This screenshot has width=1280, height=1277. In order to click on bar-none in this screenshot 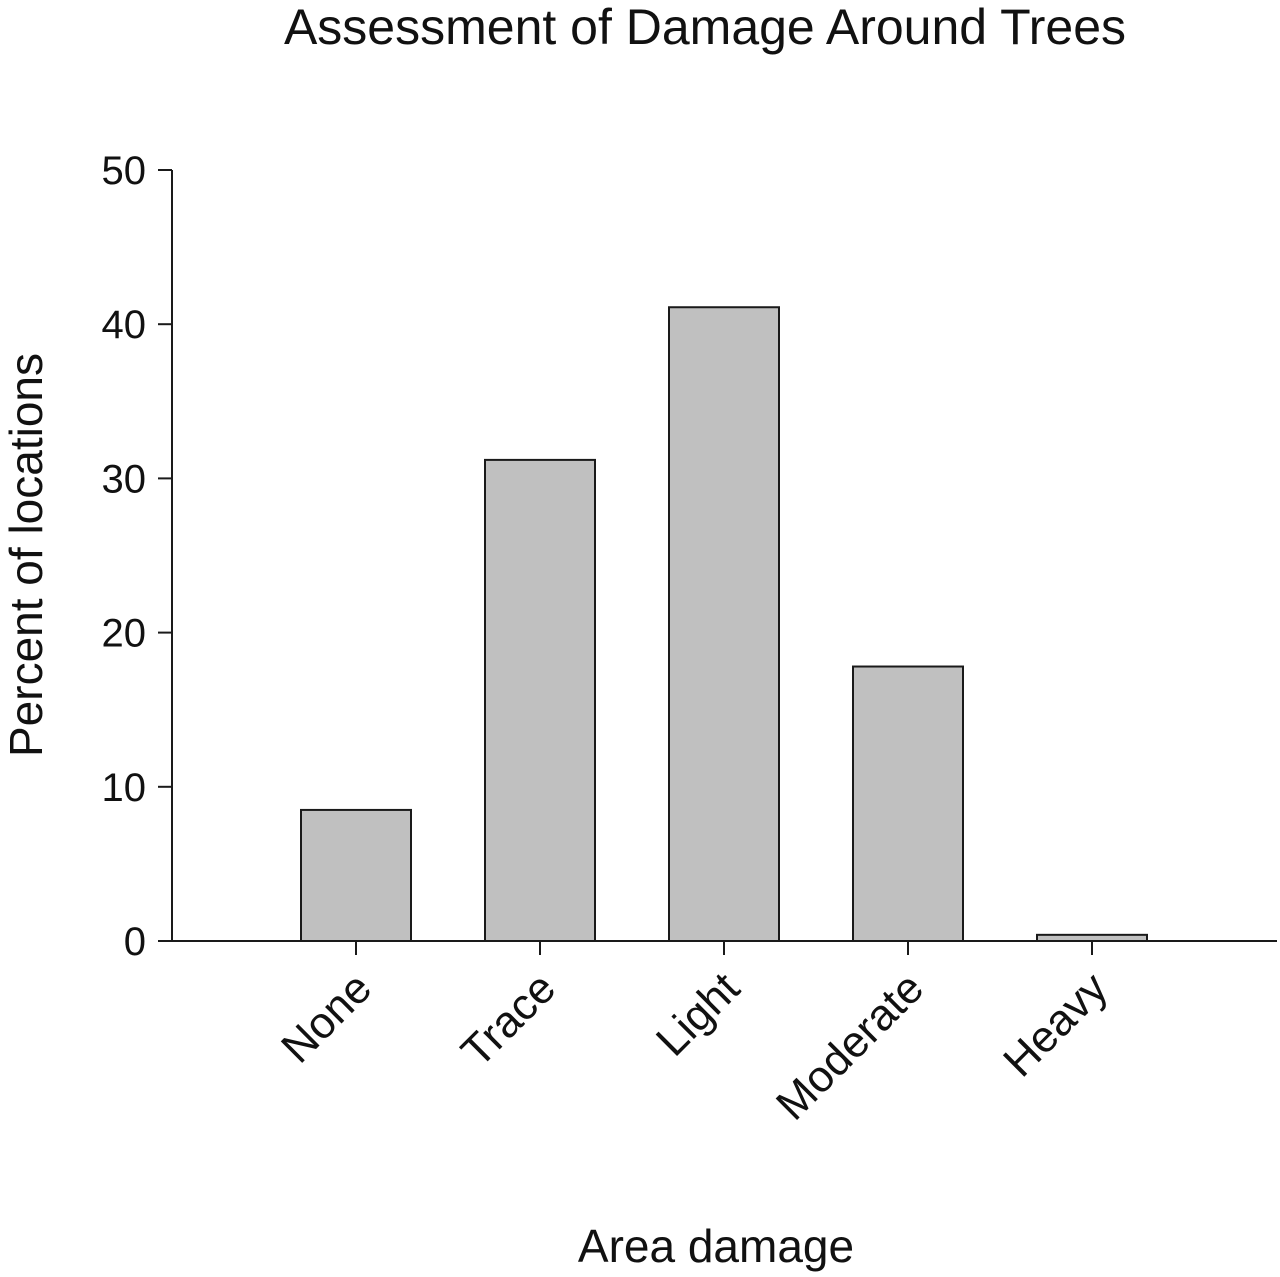, I will do `click(356, 875)`.